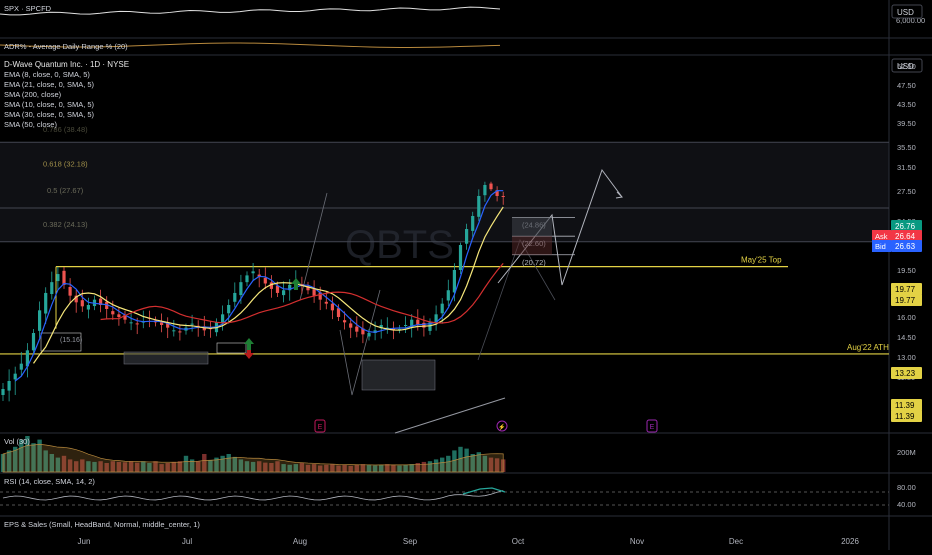  What do you see at coordinates (906, 416) in the screenshot?
I see `level-e-label-bg` at bounding box center [906, 416].